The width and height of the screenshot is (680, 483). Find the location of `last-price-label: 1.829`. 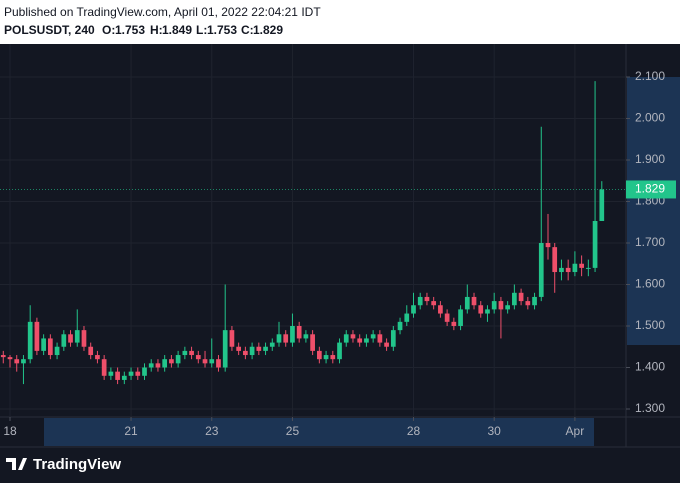

last-price-label: 1.829 is located at coordinates (650, 189).